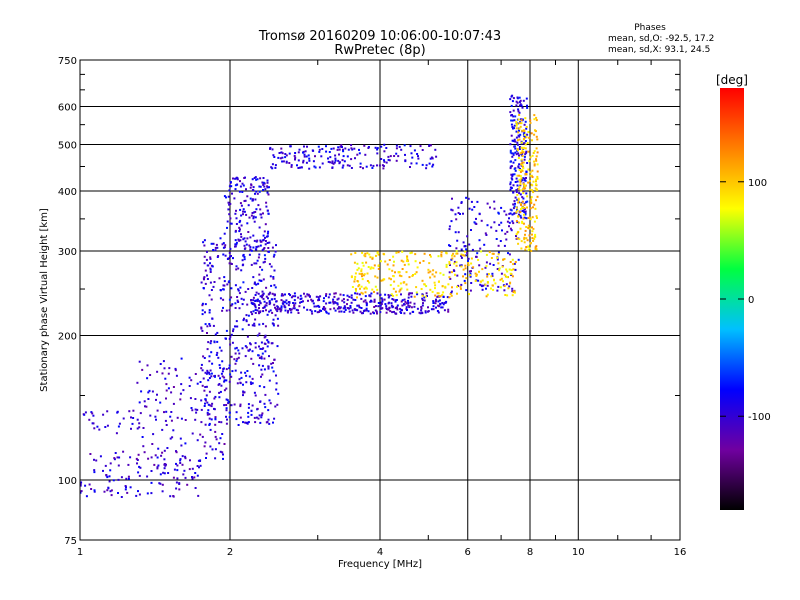  What do you see at coordinates (650, 28) in the screenshot?
I see `stats-heading: Phases` at bounding box center [650, 28].